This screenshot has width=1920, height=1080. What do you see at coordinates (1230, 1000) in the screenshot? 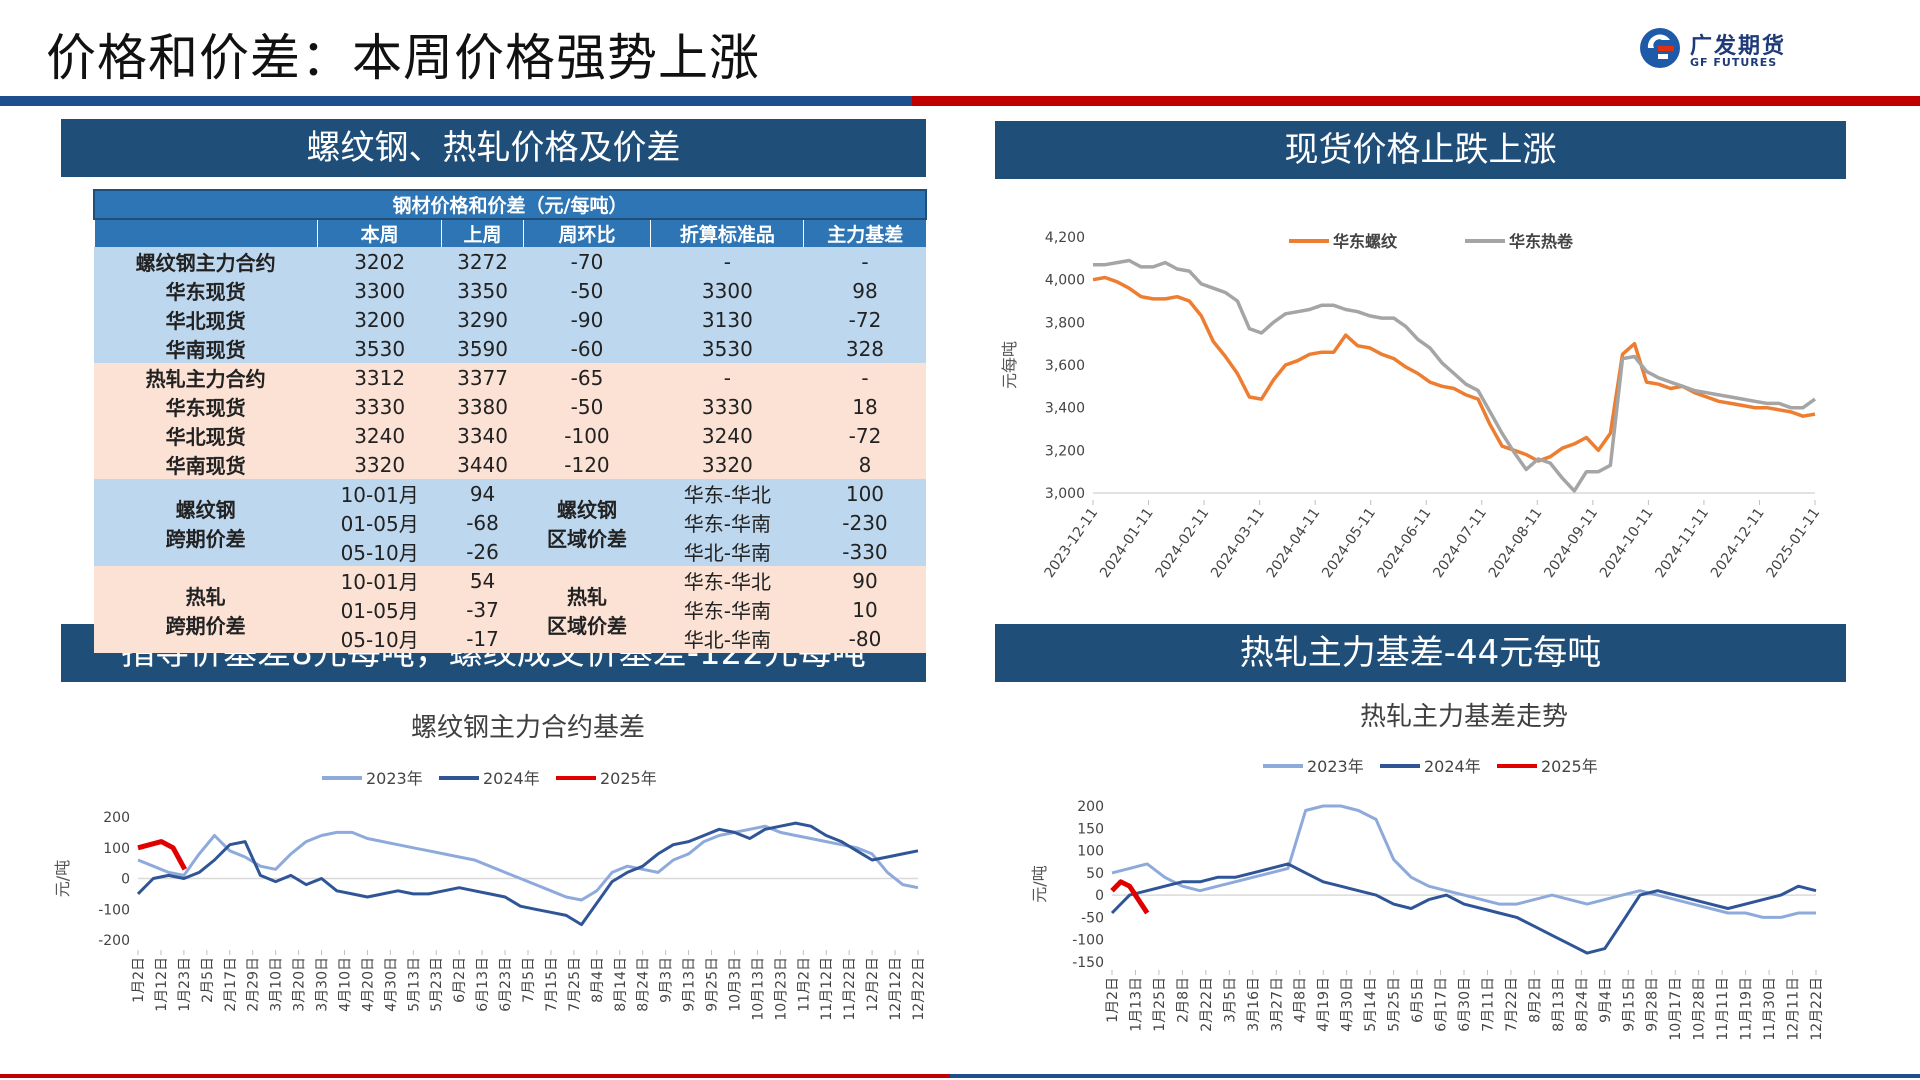
I see `x-tick-label: 3月5日` at bounding box center [1230, 1000].